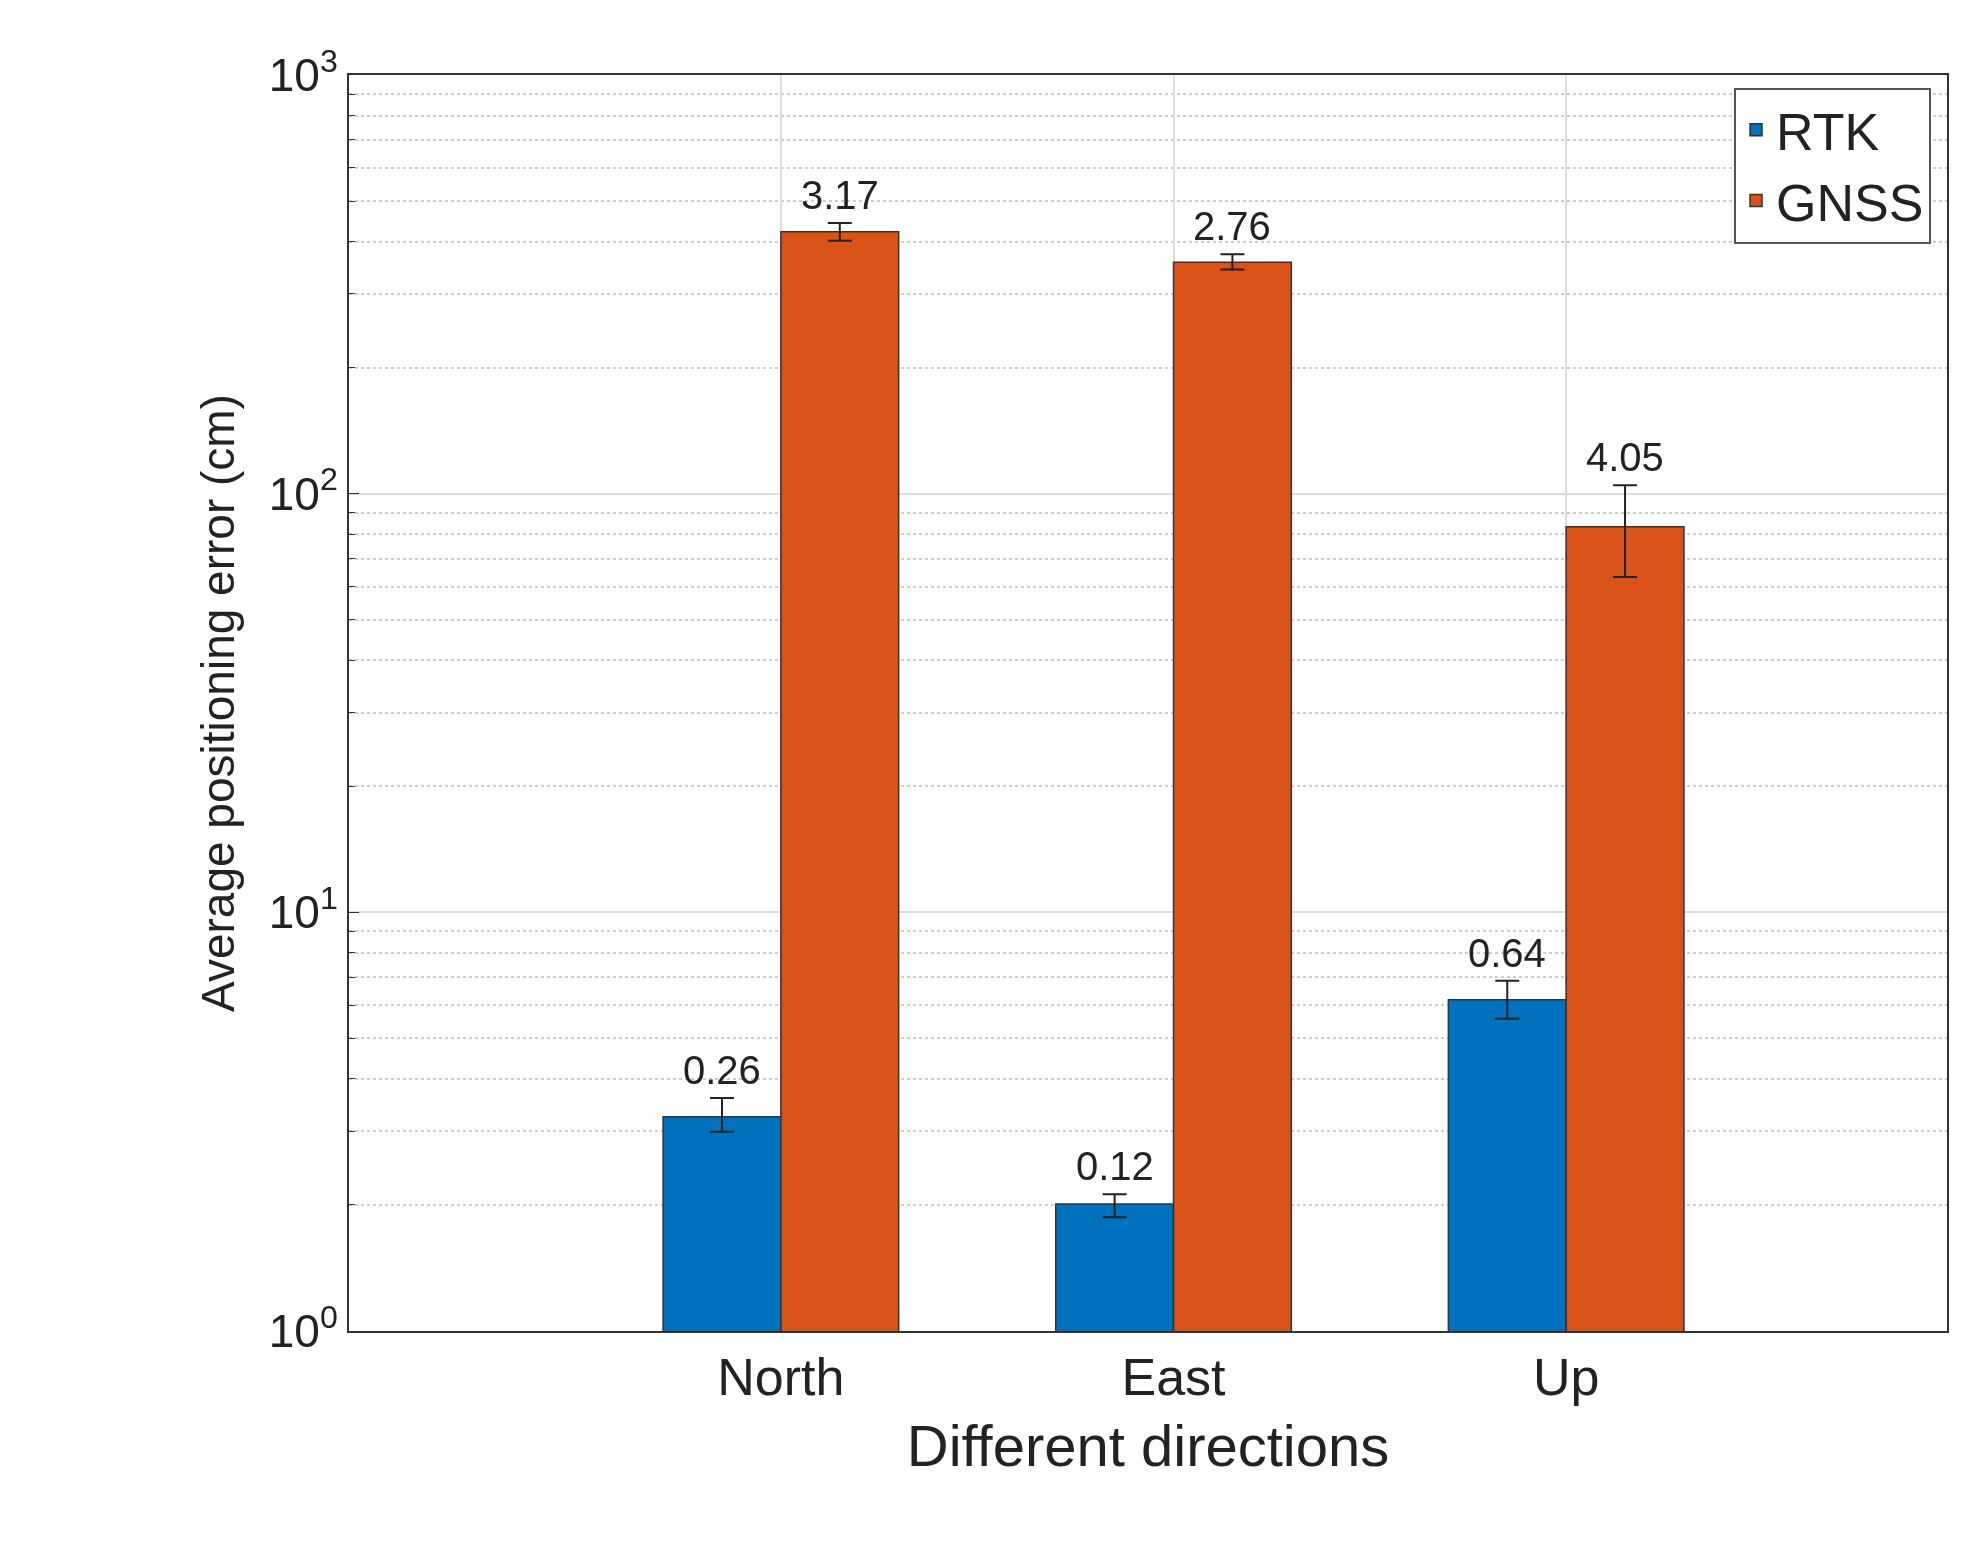 The height and width of the screenshot is (1549, 1967). What do you see at coordinates (1828, 132) in the screenshot?
I see `legend-label: RTK` at bounding box center [1828, 132].